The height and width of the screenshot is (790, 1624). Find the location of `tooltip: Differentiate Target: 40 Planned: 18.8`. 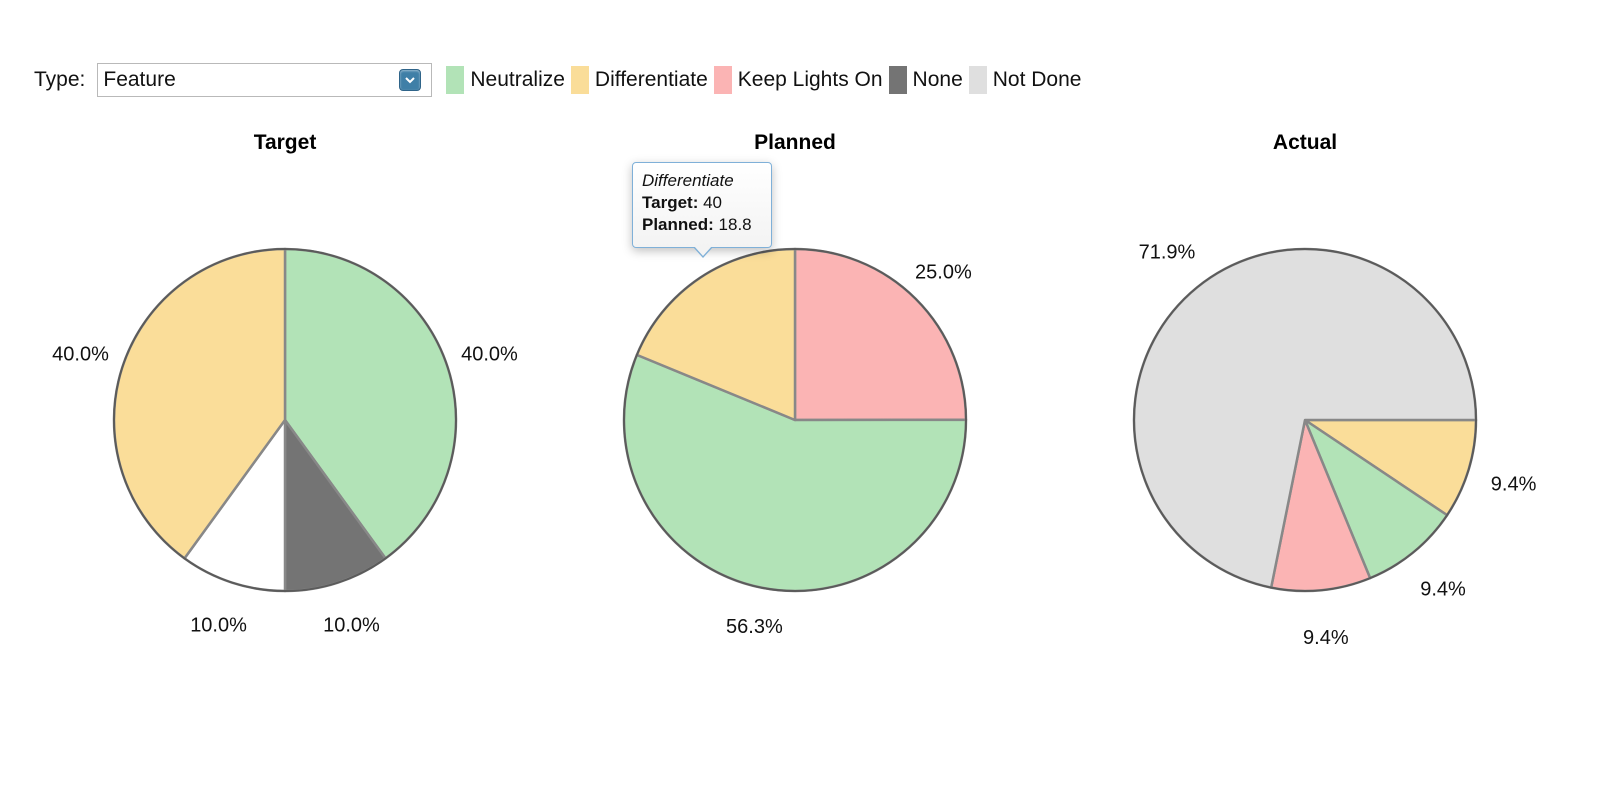

tooltip: Differentiate Target: 40 Planned: 18.8 is located at coordinates (702, 210).